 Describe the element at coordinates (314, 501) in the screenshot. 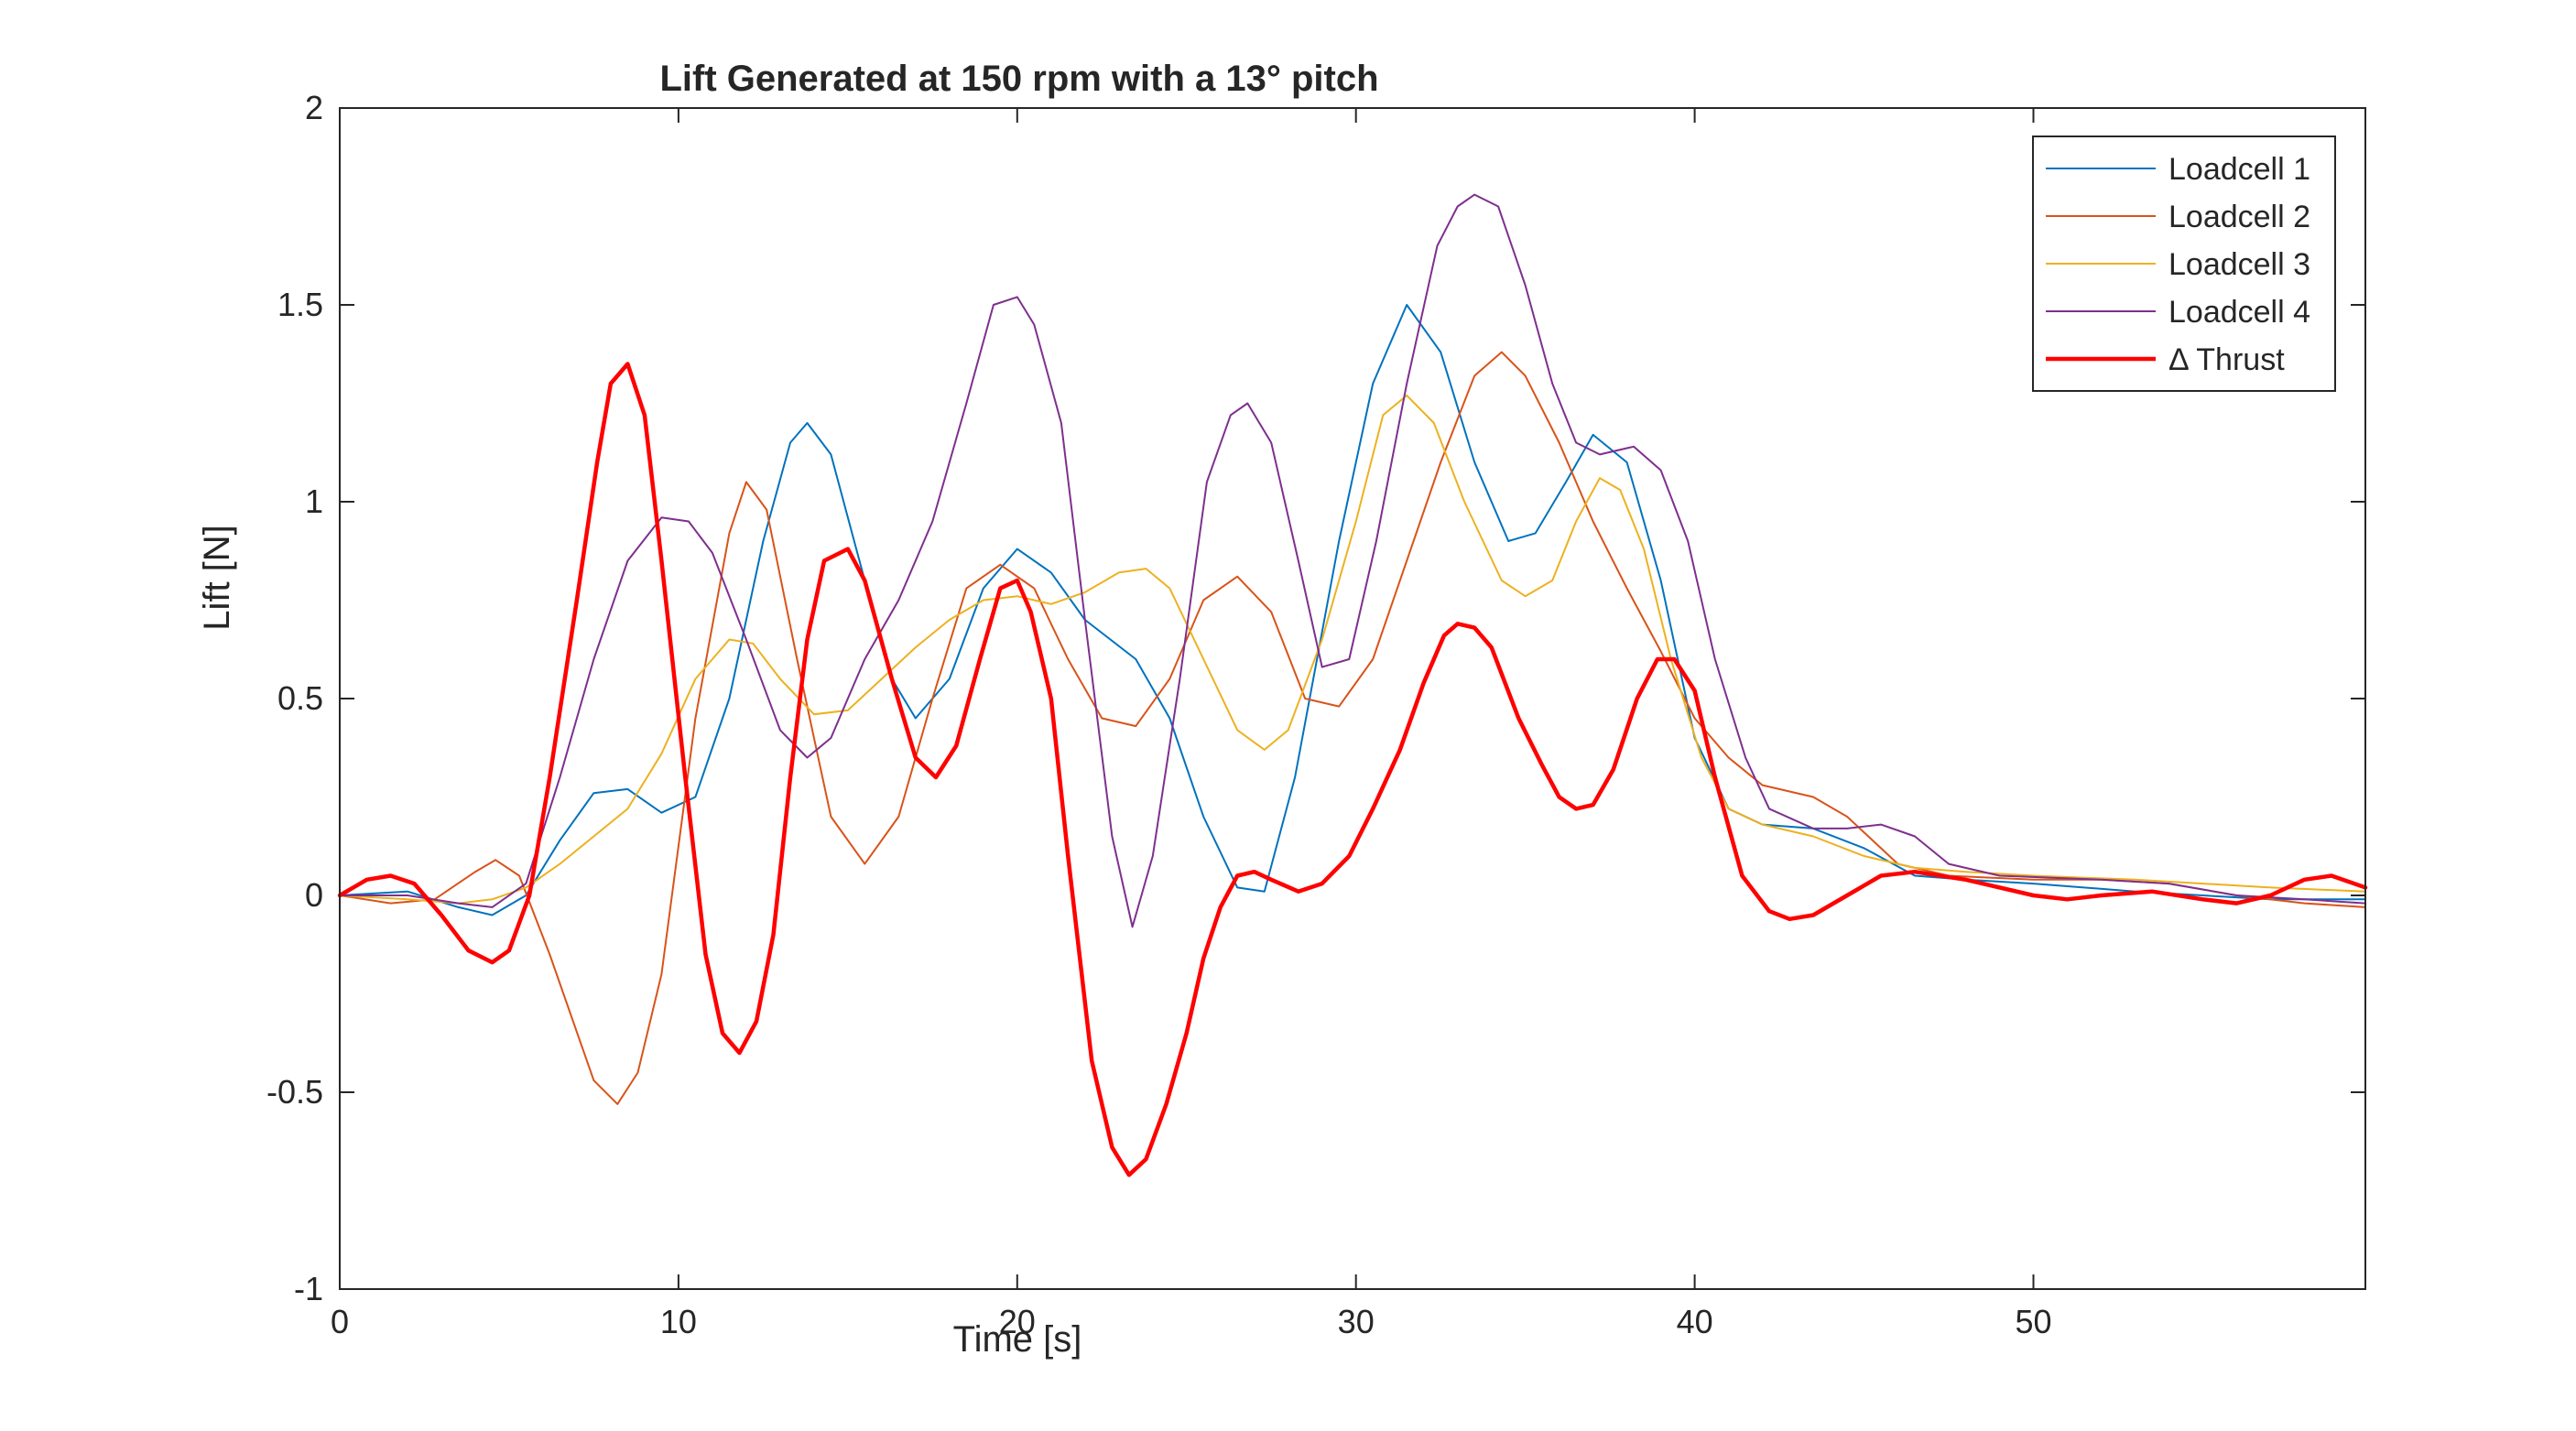

I see `y-tick-label: 1` at that location.